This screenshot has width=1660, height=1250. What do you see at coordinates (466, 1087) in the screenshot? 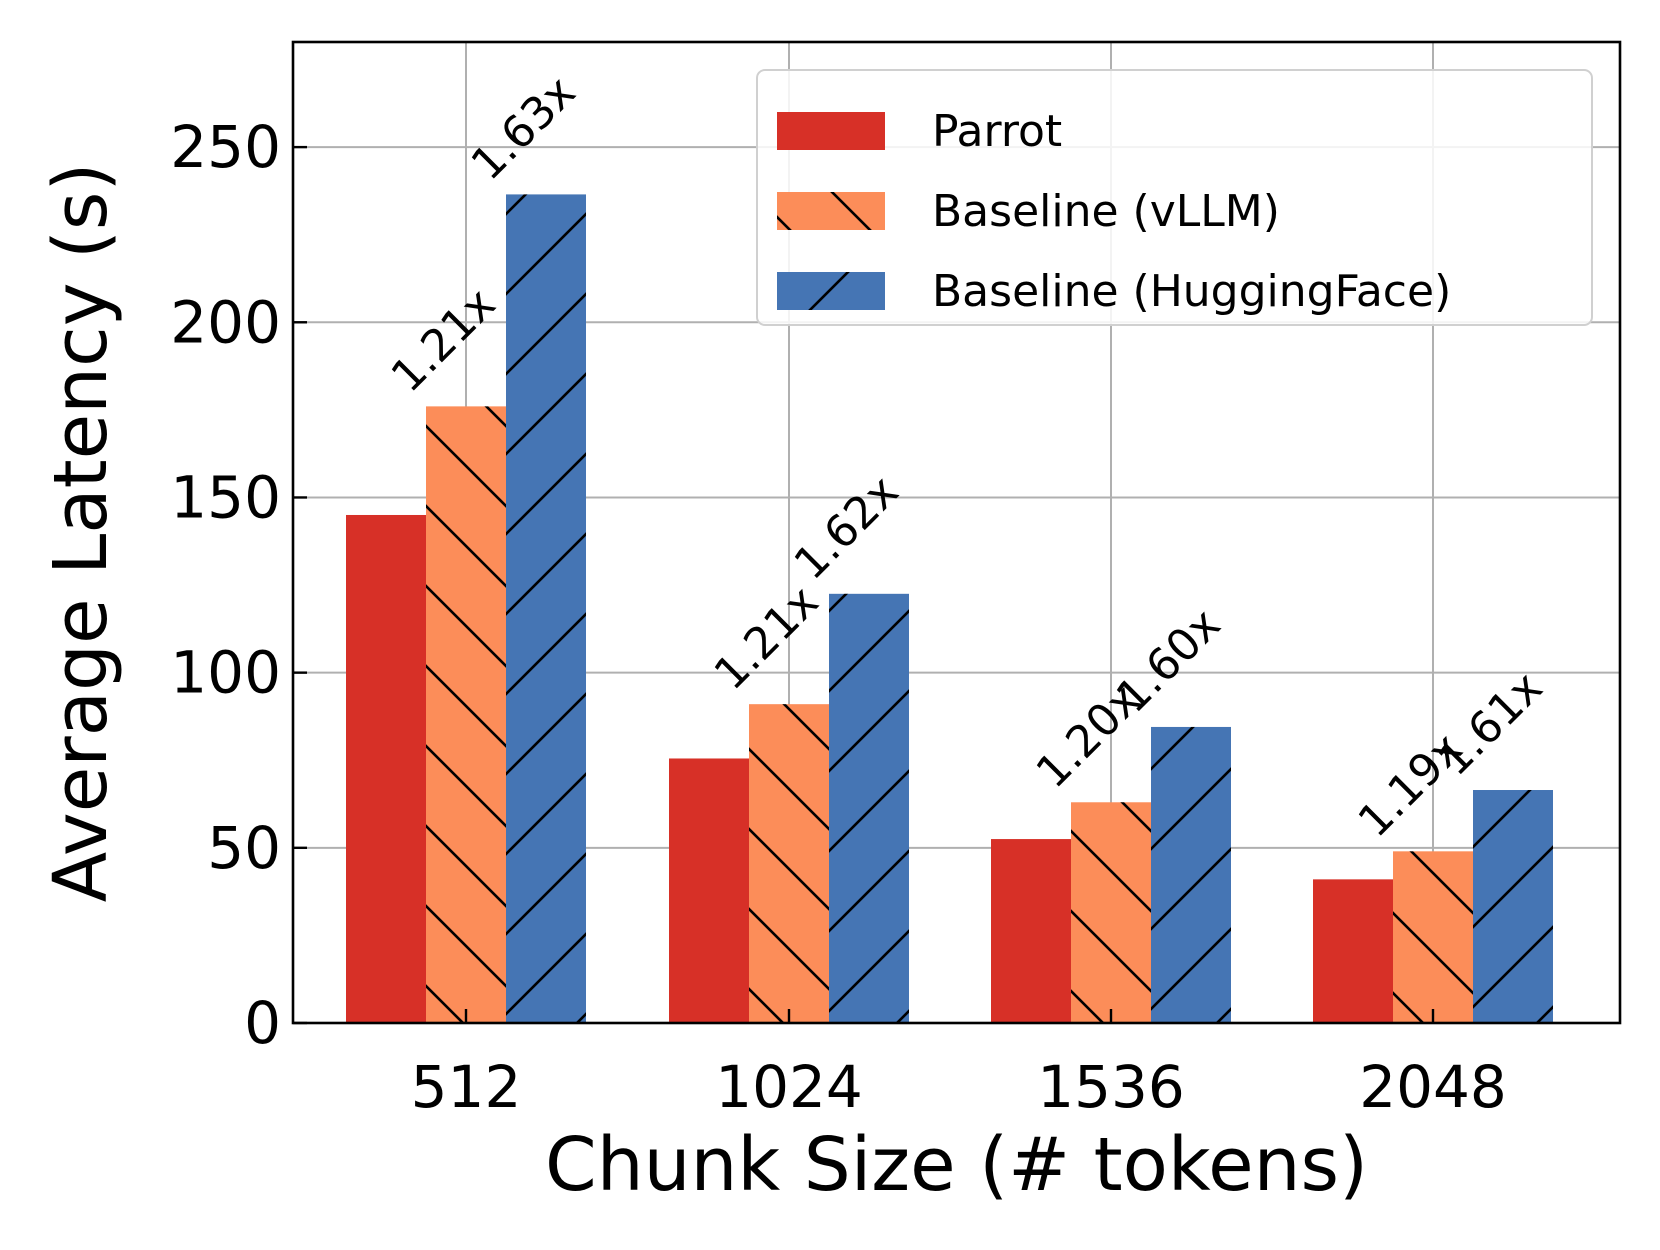
I see `x-tick-label: 512` at bounding box center [466, 1087].